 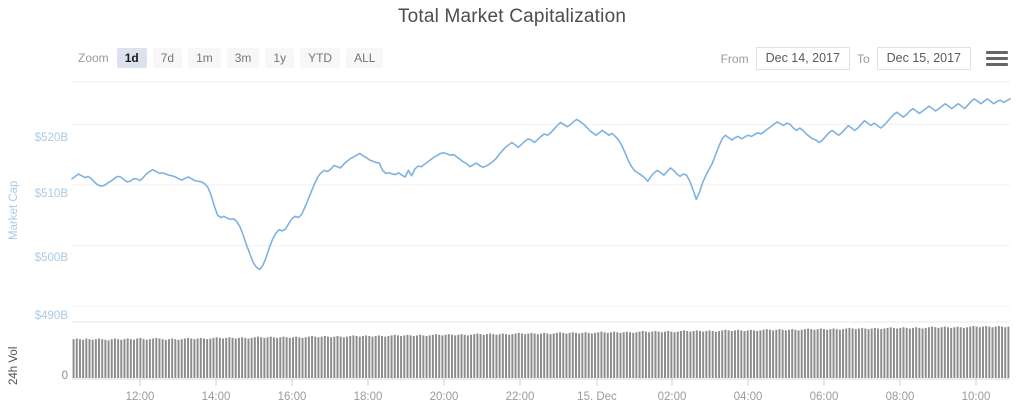 What do you see at coordinates (520, 397) in the screenshot?
I see `xtick-2200: 22:00` at bounding box center [520, 397].